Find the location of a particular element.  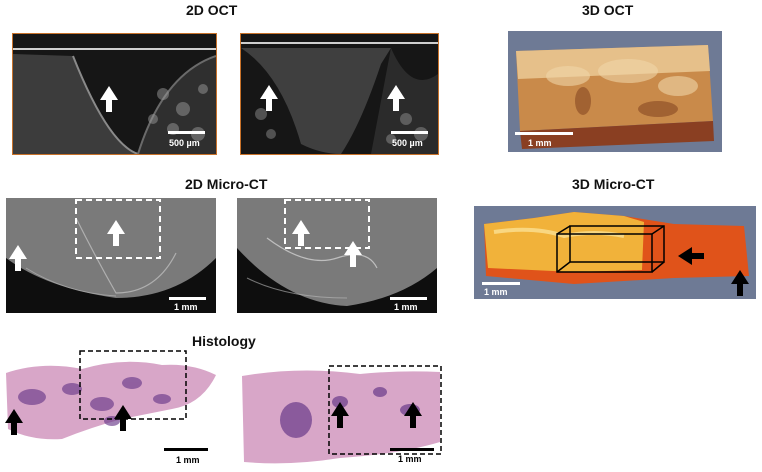

oct3d-image: 1 mm is located at coordinates (615, 91).